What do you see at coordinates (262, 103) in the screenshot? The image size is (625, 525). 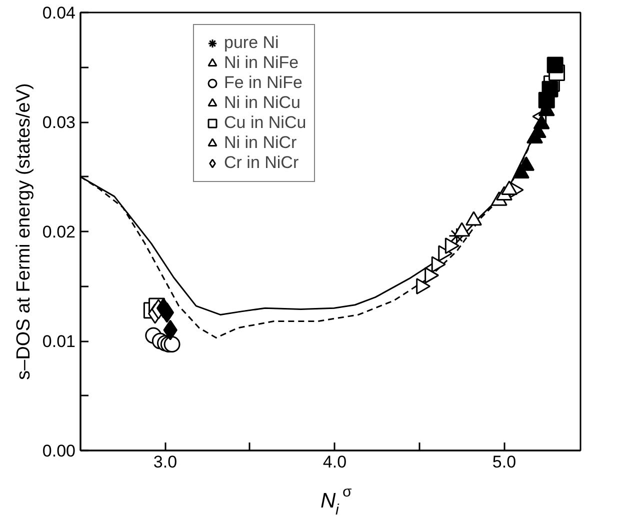 I see `legend-label: Ni in NiCu` at bounding box center [262, 103].